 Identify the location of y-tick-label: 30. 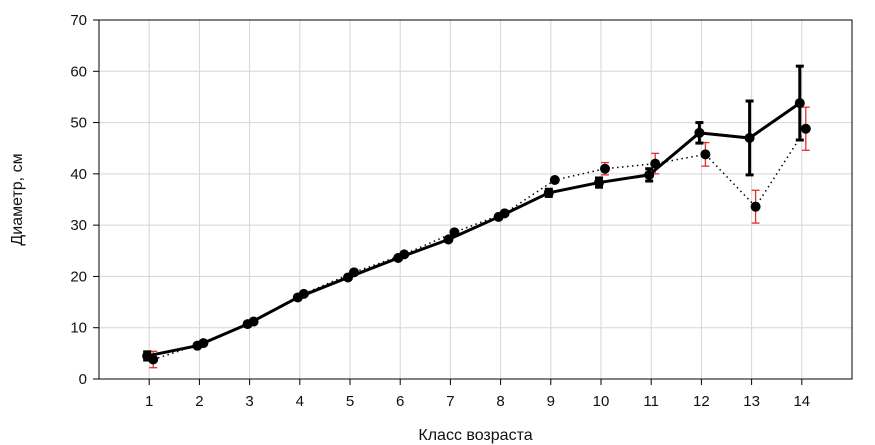
(78, 225).